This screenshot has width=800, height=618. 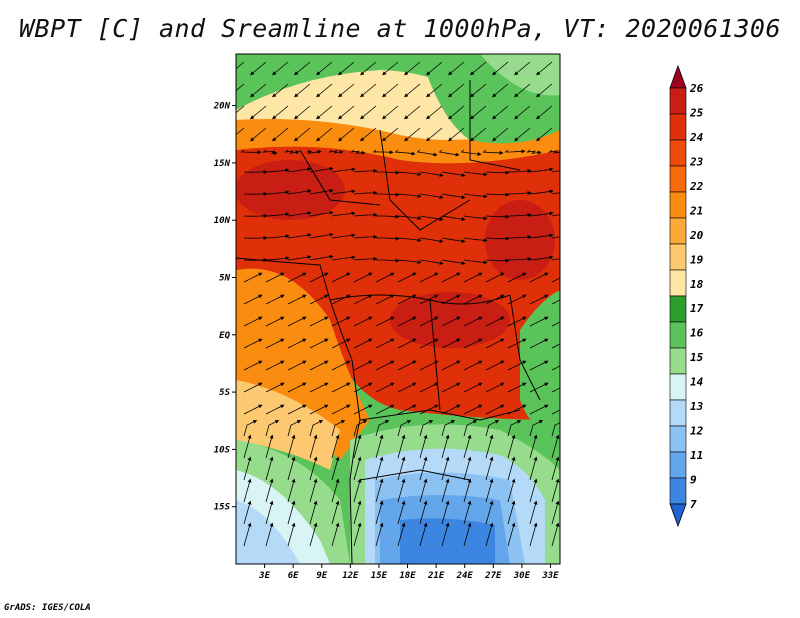 I want to click on colorbar-label: 9, so click(x=693, y=480).